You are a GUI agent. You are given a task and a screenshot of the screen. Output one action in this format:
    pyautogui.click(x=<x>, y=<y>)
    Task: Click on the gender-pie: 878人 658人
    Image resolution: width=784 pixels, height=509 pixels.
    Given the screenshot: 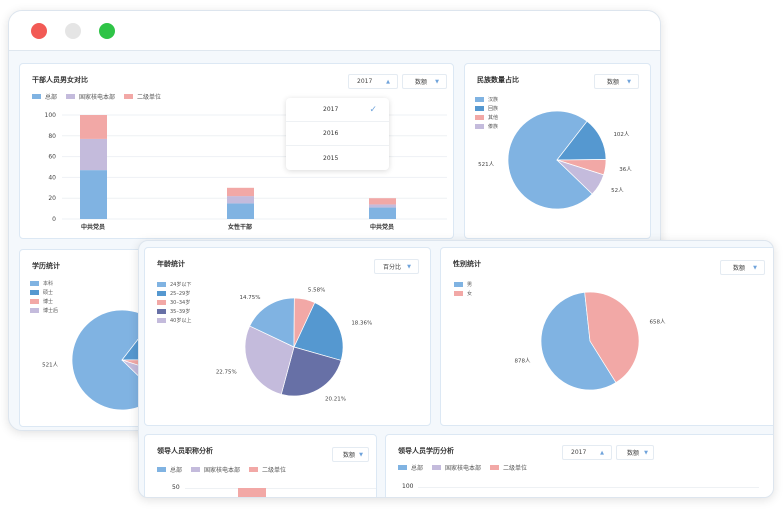 What is the action you would take?
    pyautogui.click(x=590, y=341)
    